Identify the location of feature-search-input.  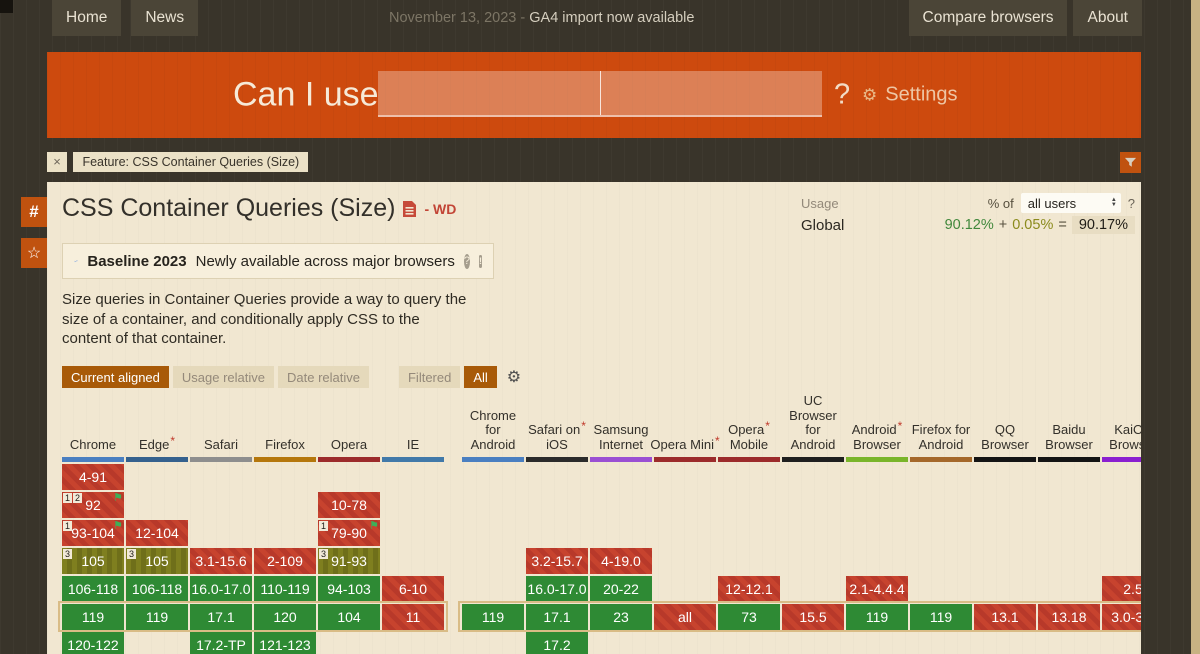
(600, 94).